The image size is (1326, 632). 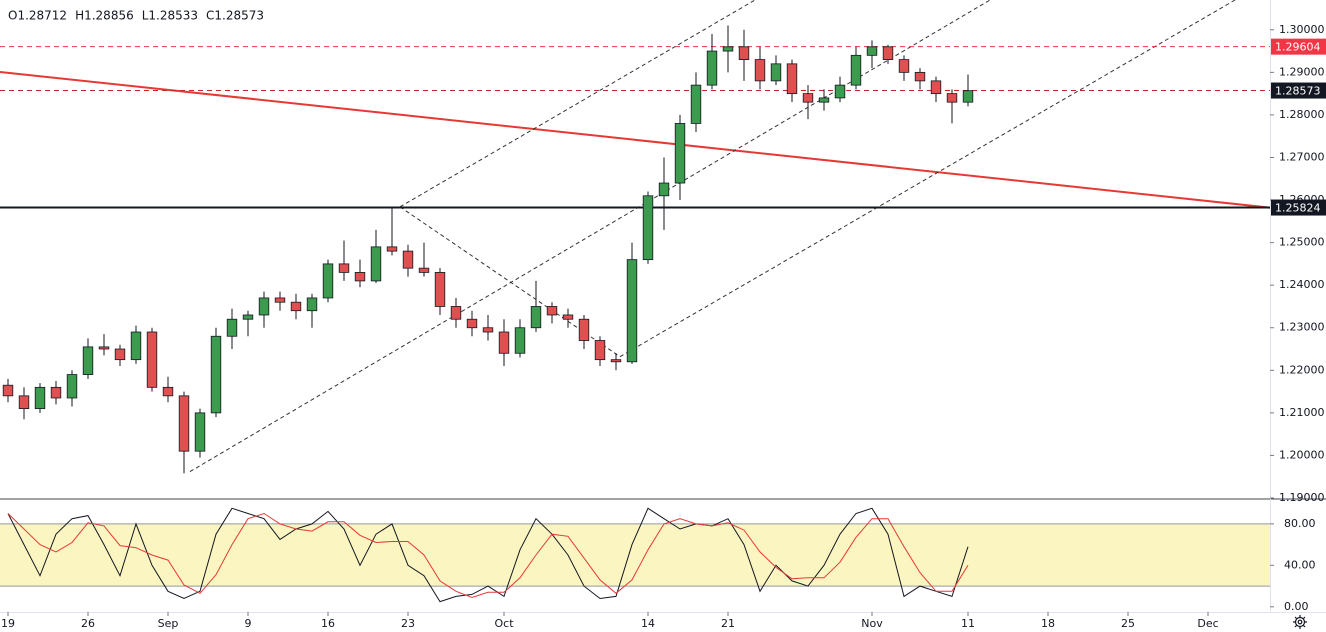 What do you see at coordinates (1296, 606) in the screenshot?
I see `y-tick-label: 0.00` at bounding box center [1296, 606].